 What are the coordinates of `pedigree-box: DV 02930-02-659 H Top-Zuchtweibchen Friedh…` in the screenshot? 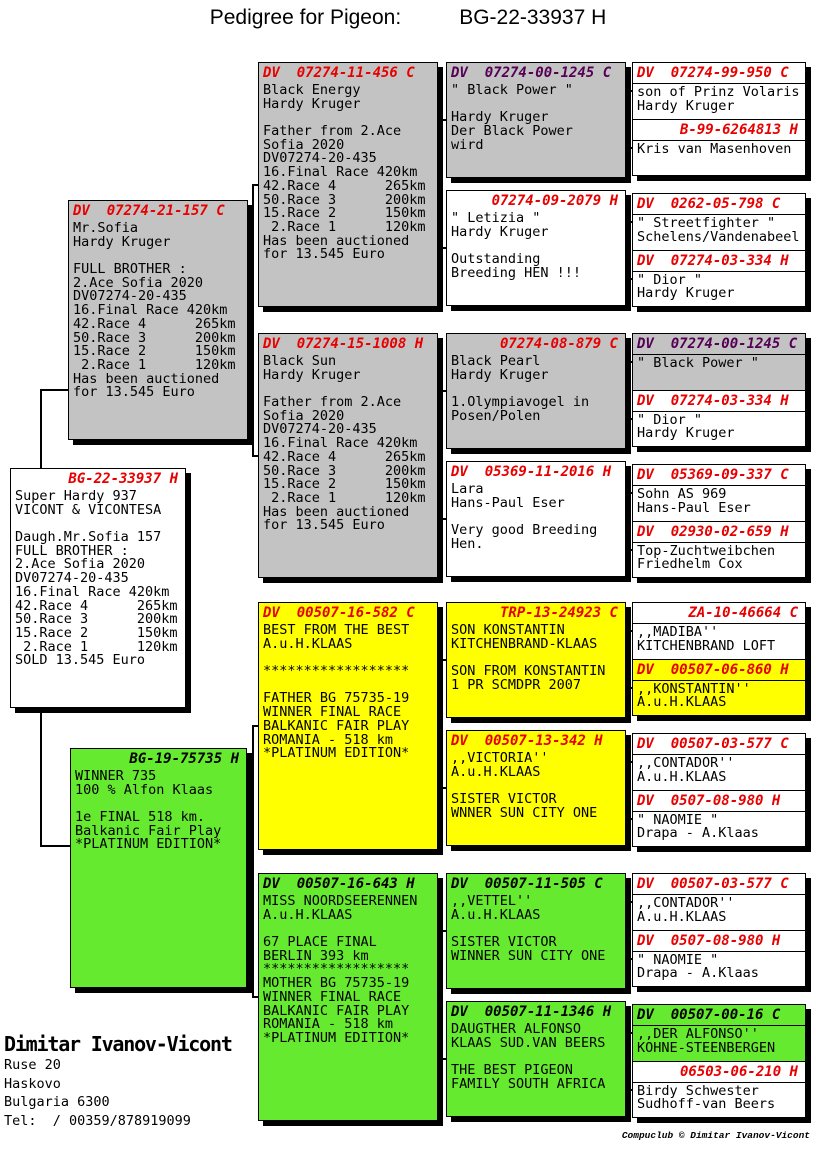 It's located at (719, 549).